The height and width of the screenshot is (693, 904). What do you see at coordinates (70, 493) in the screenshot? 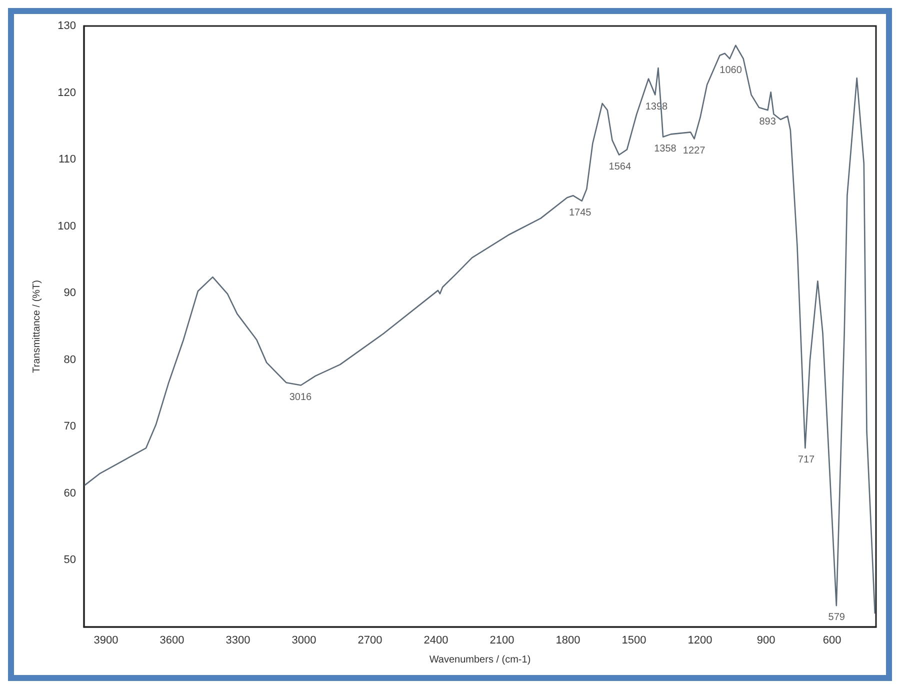
I see `y-tick-label: 60` at bounding box center [70, 493].